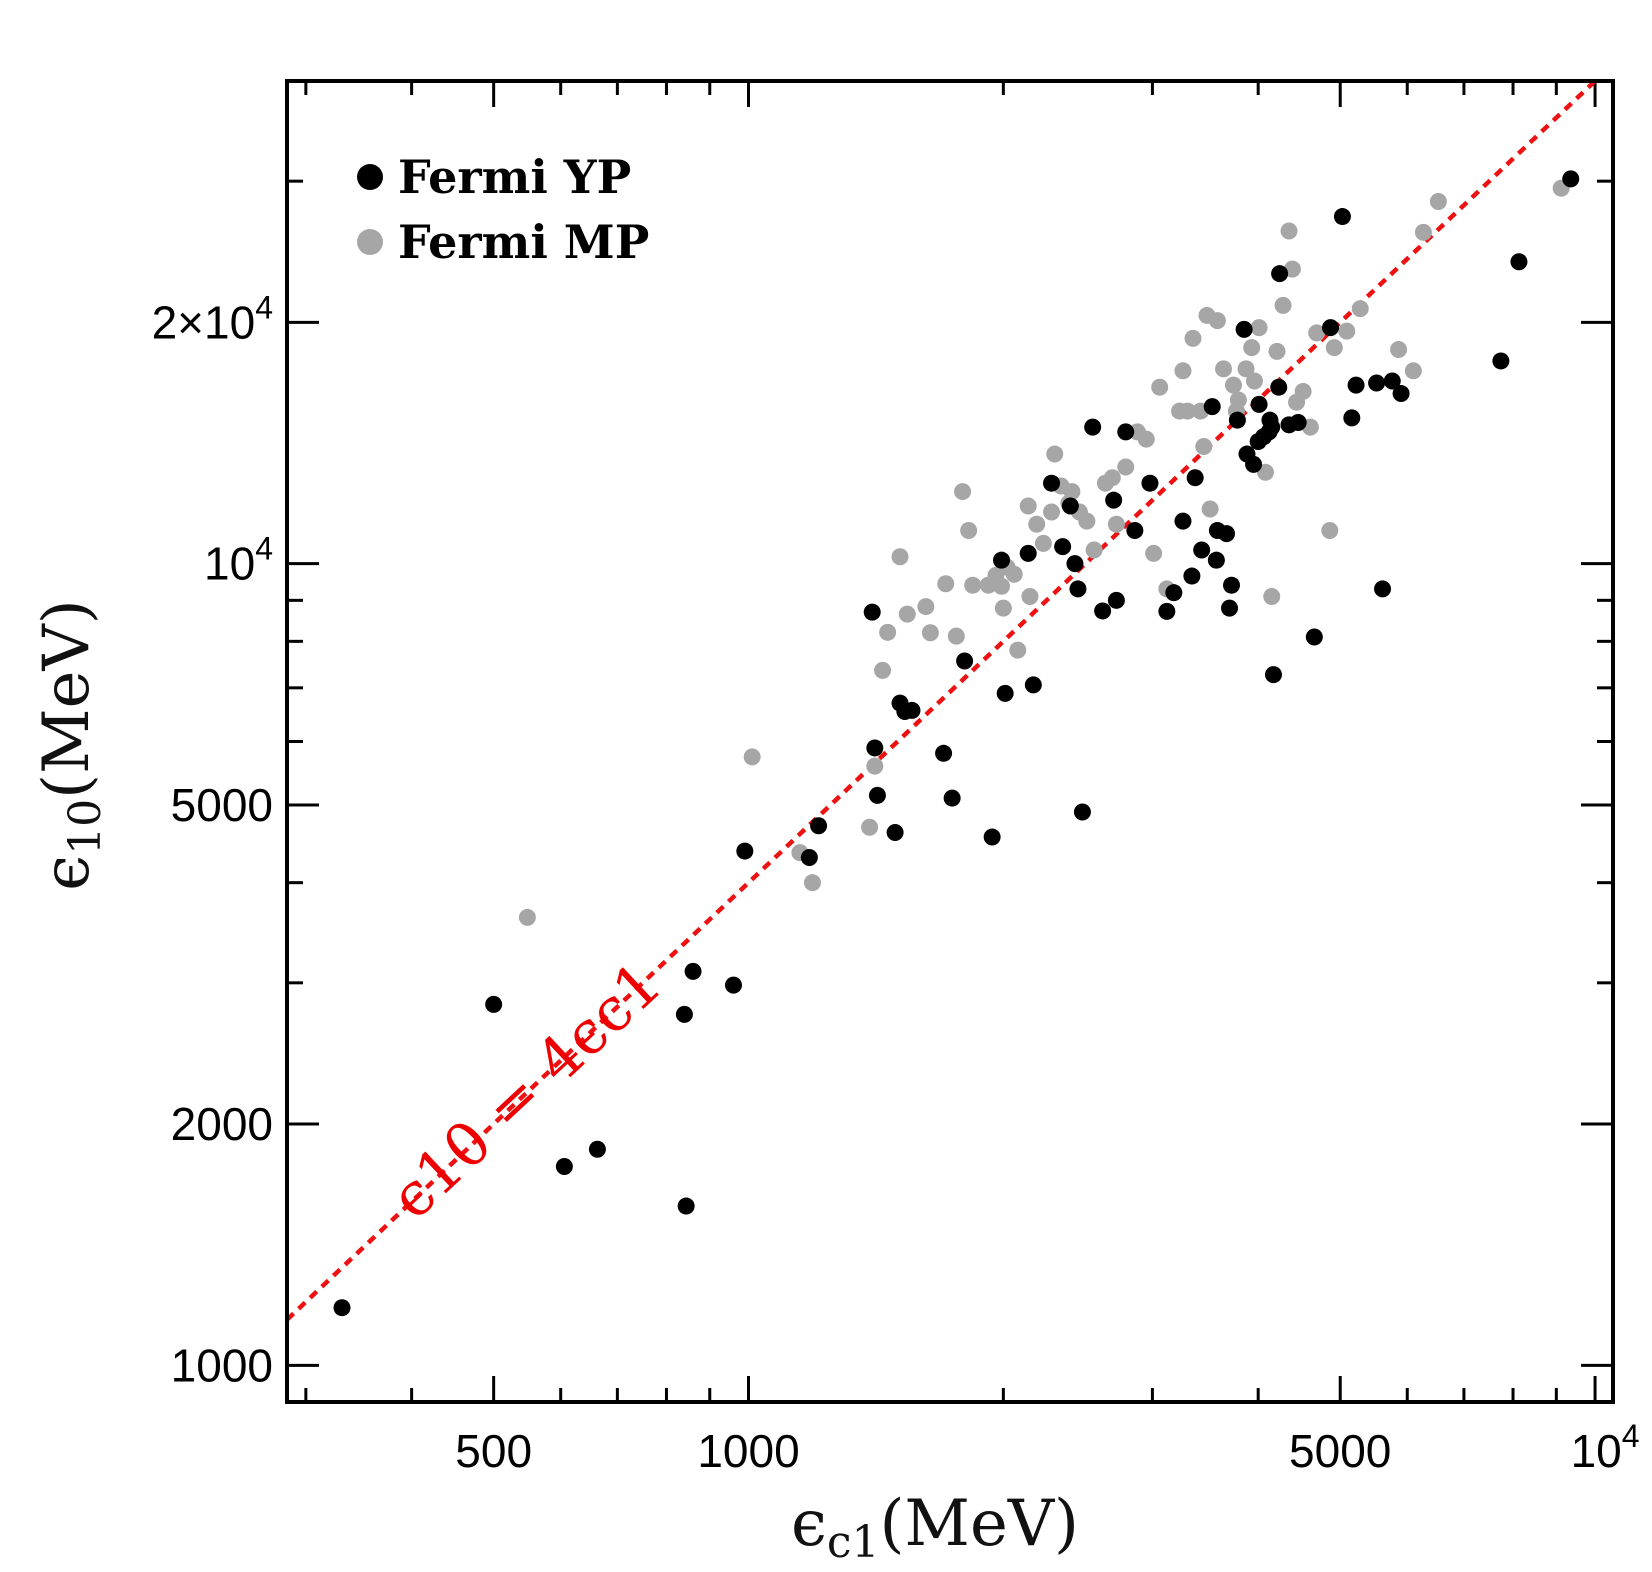  I want to click on legend-marker-mp, so click(370, 242).